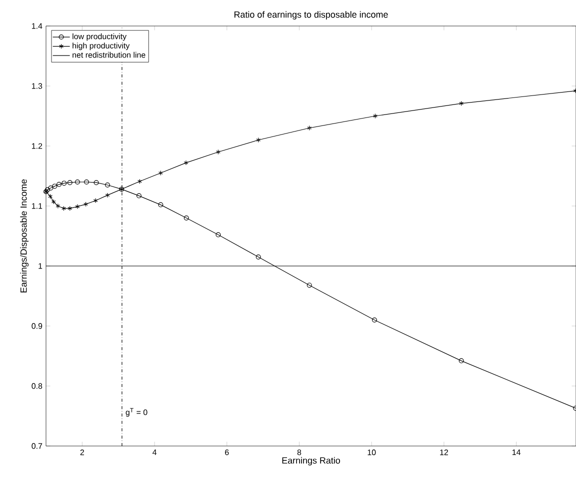 This screenshot has height=478, width=576. Describe the element at coordinates (311, 461) in the screenshot. I see `x-axis-title: Earnings Ratio` at that location.